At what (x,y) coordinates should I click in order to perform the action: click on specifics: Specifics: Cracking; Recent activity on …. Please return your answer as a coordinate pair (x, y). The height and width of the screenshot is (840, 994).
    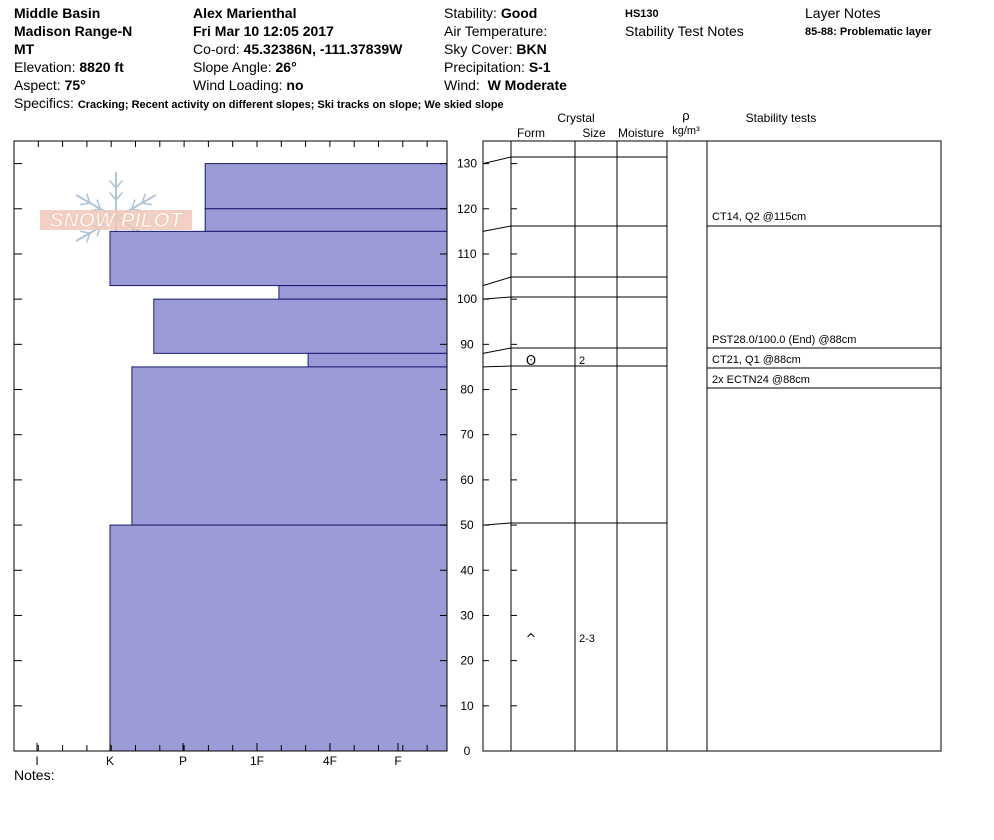
    Looking at the image, I should click on (259, 103).